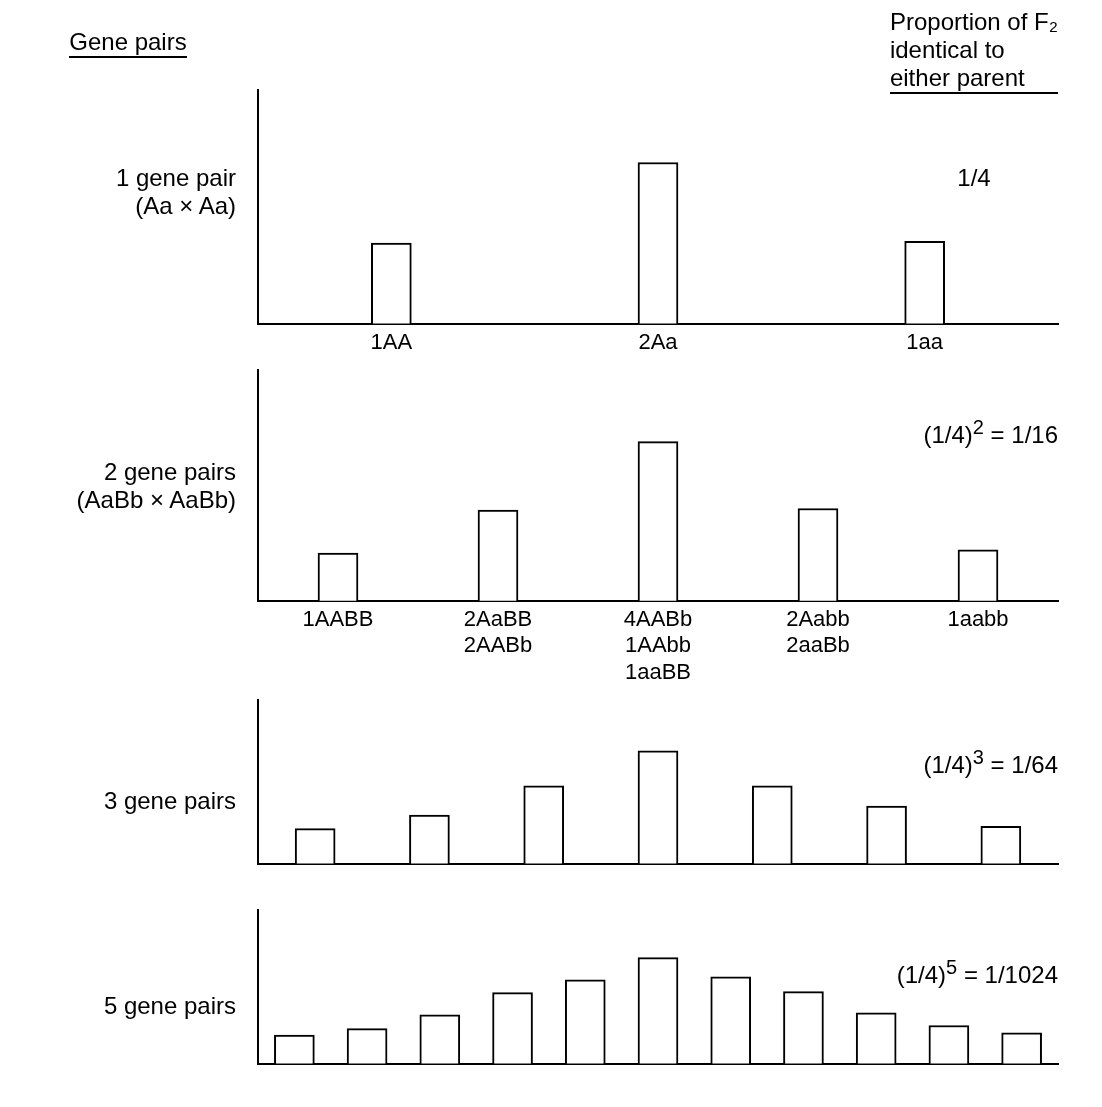 The image size is (1102, 1107). What do you see at coordinates (818, 632) in the screenshot?
I see `x-tick-label: 2Aabb 2aaBb` at bounding box center [818, 632].